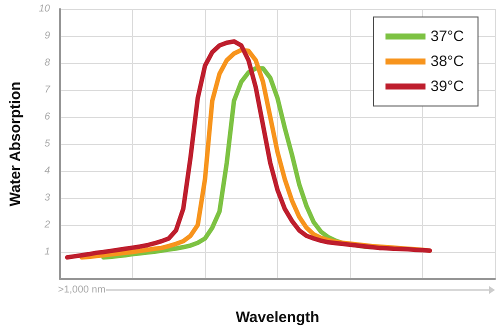  I want to click on y-tick-label: 7, so click(47, 90).